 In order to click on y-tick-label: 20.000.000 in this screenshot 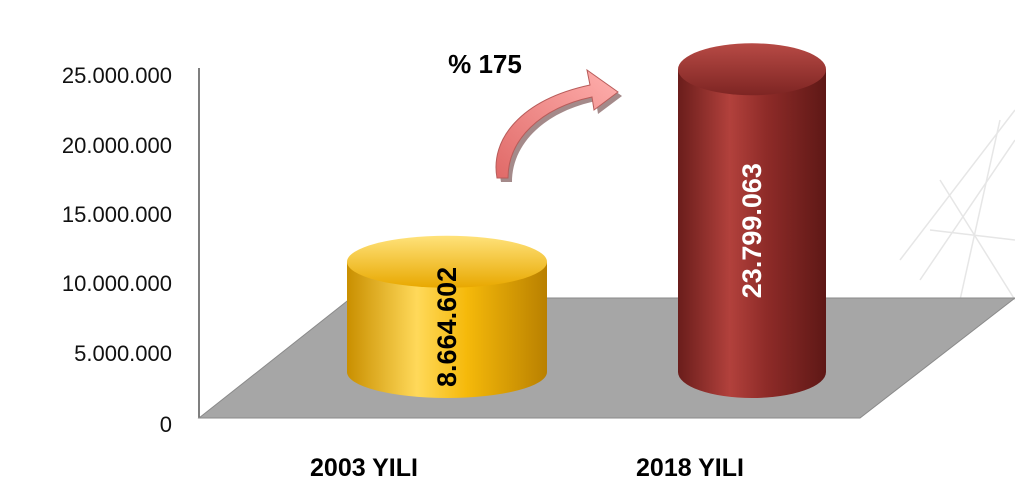, I will do `click(117, 145)`.